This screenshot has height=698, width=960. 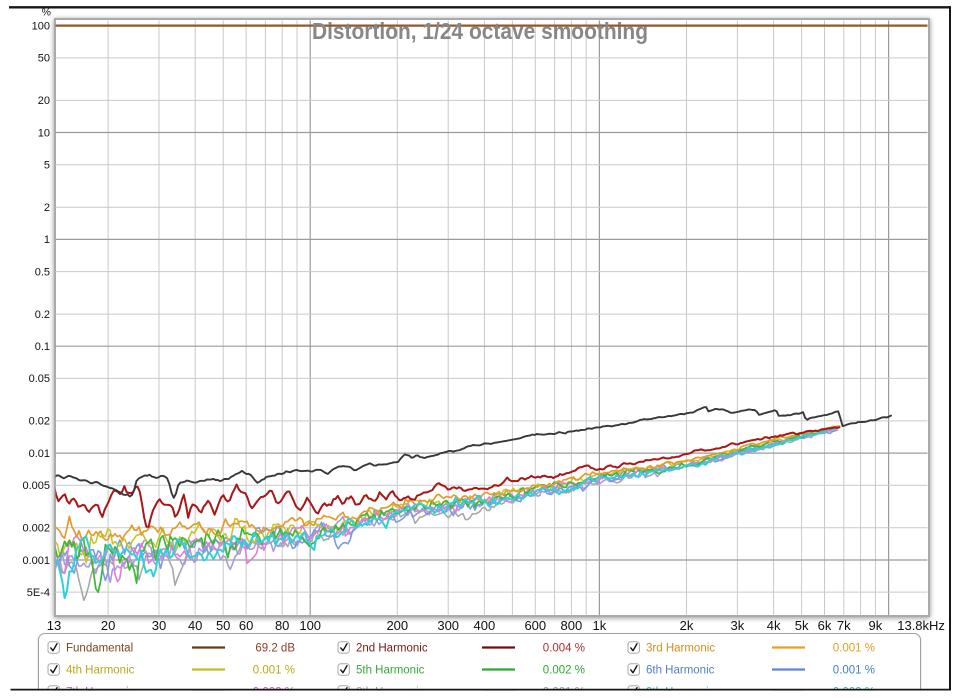 I want to click on svg-text: 1k, so click(x=600, y=625).